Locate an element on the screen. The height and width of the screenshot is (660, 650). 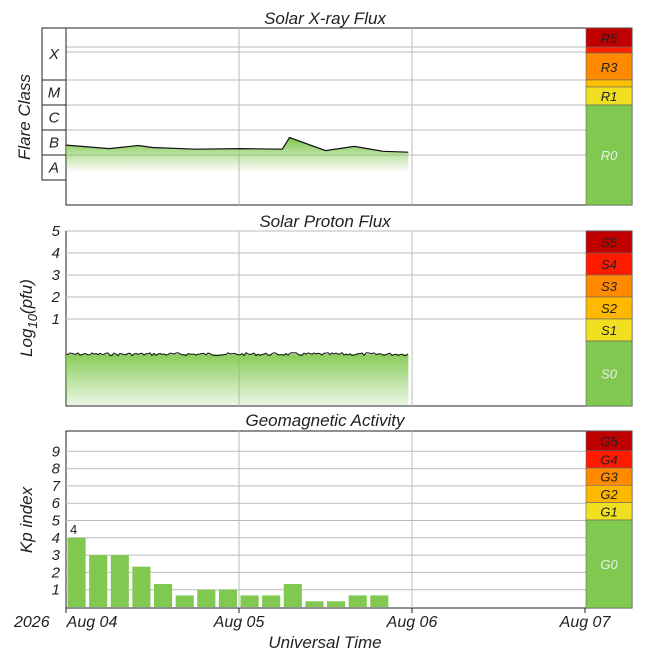
geomagnetic-storm-scale: G5 G4 G3 G2 G1 G0 is located at coordinates (609, 519).